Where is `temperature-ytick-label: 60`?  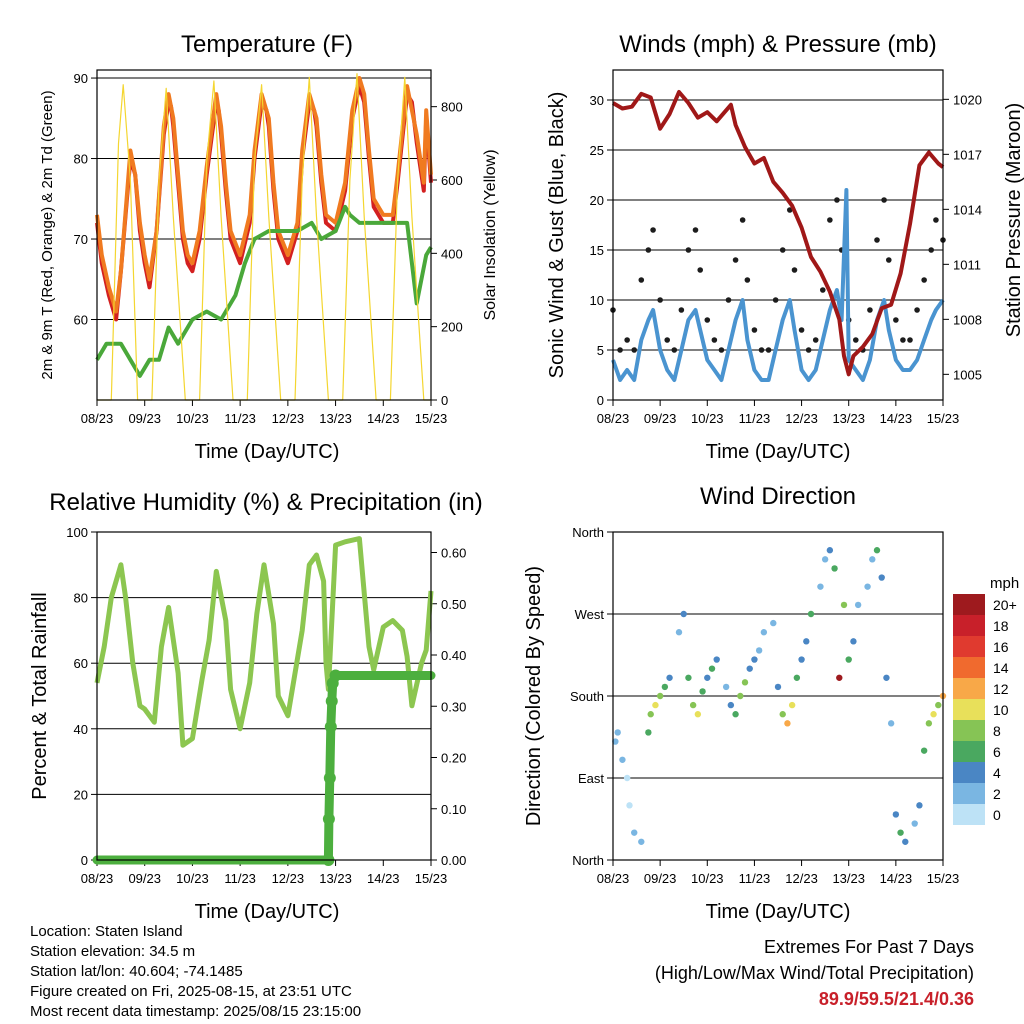 temperature-ytick-label: 60 is located at coordinates (81, 320).